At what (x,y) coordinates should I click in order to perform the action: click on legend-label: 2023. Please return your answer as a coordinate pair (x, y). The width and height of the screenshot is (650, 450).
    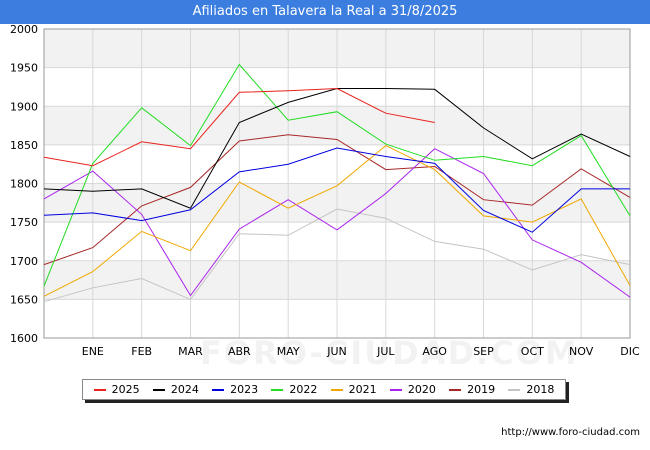
    Looking at the image, I should click on (244, 389).